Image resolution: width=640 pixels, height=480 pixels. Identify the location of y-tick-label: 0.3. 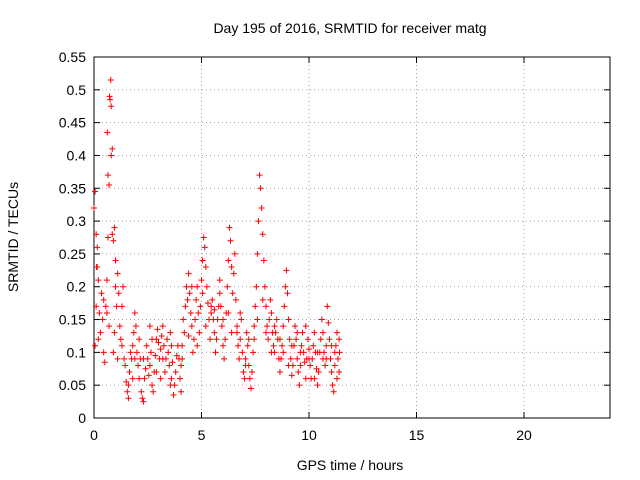
(77, 221).